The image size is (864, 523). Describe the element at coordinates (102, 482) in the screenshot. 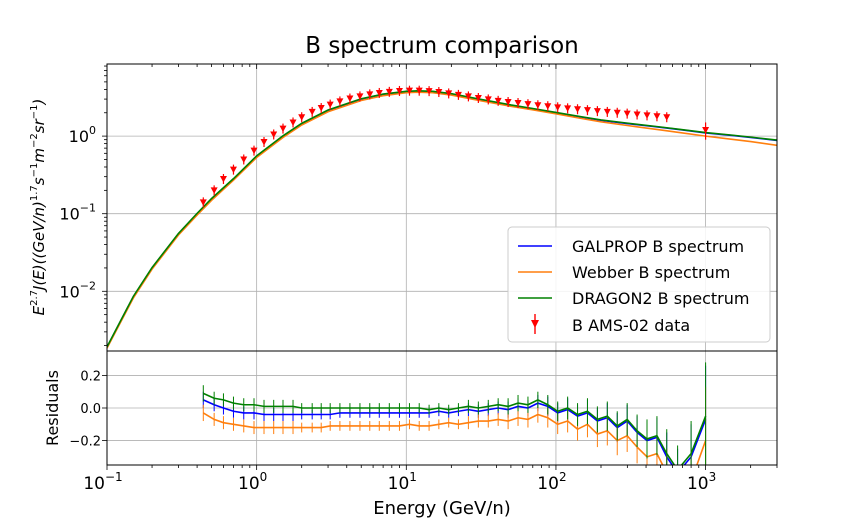

I see `x-tick-label-0: 10⁻¹` at that location.